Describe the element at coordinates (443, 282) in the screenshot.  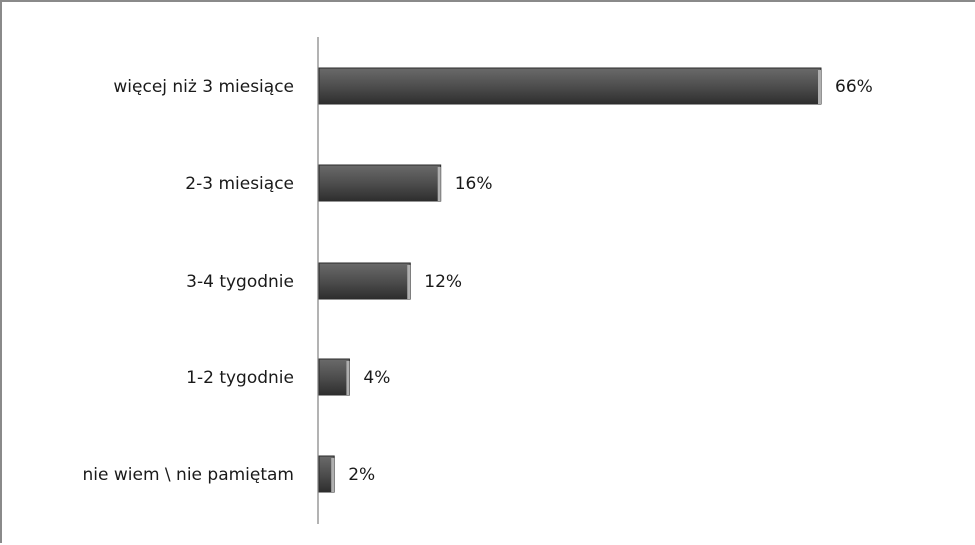
I see `value-label-2: 12%` at that location.